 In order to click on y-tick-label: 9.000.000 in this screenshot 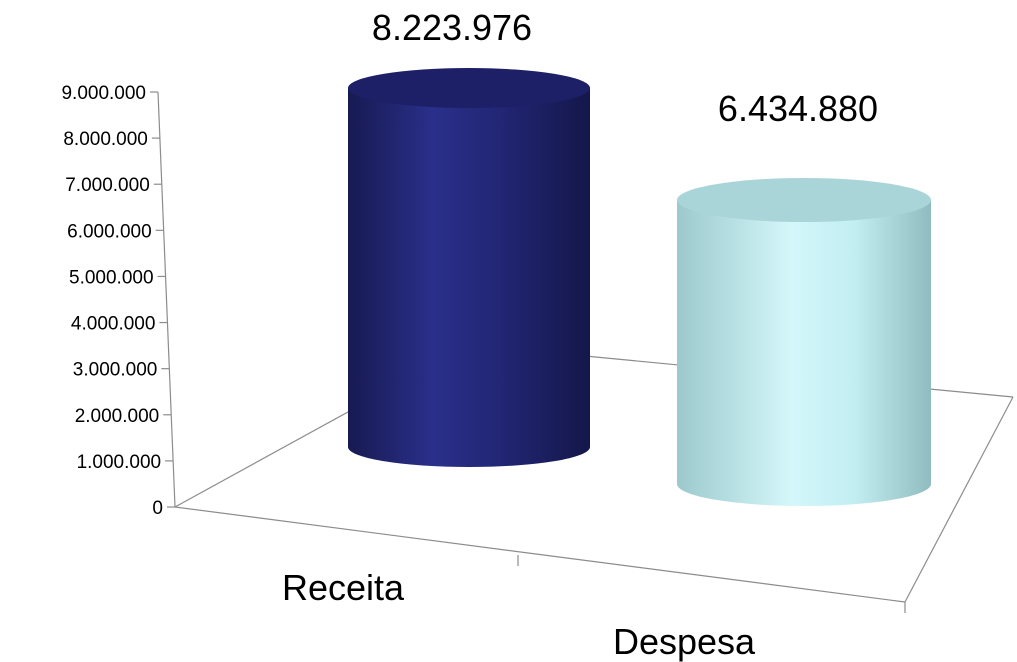, I will do `click(103, 93)`.